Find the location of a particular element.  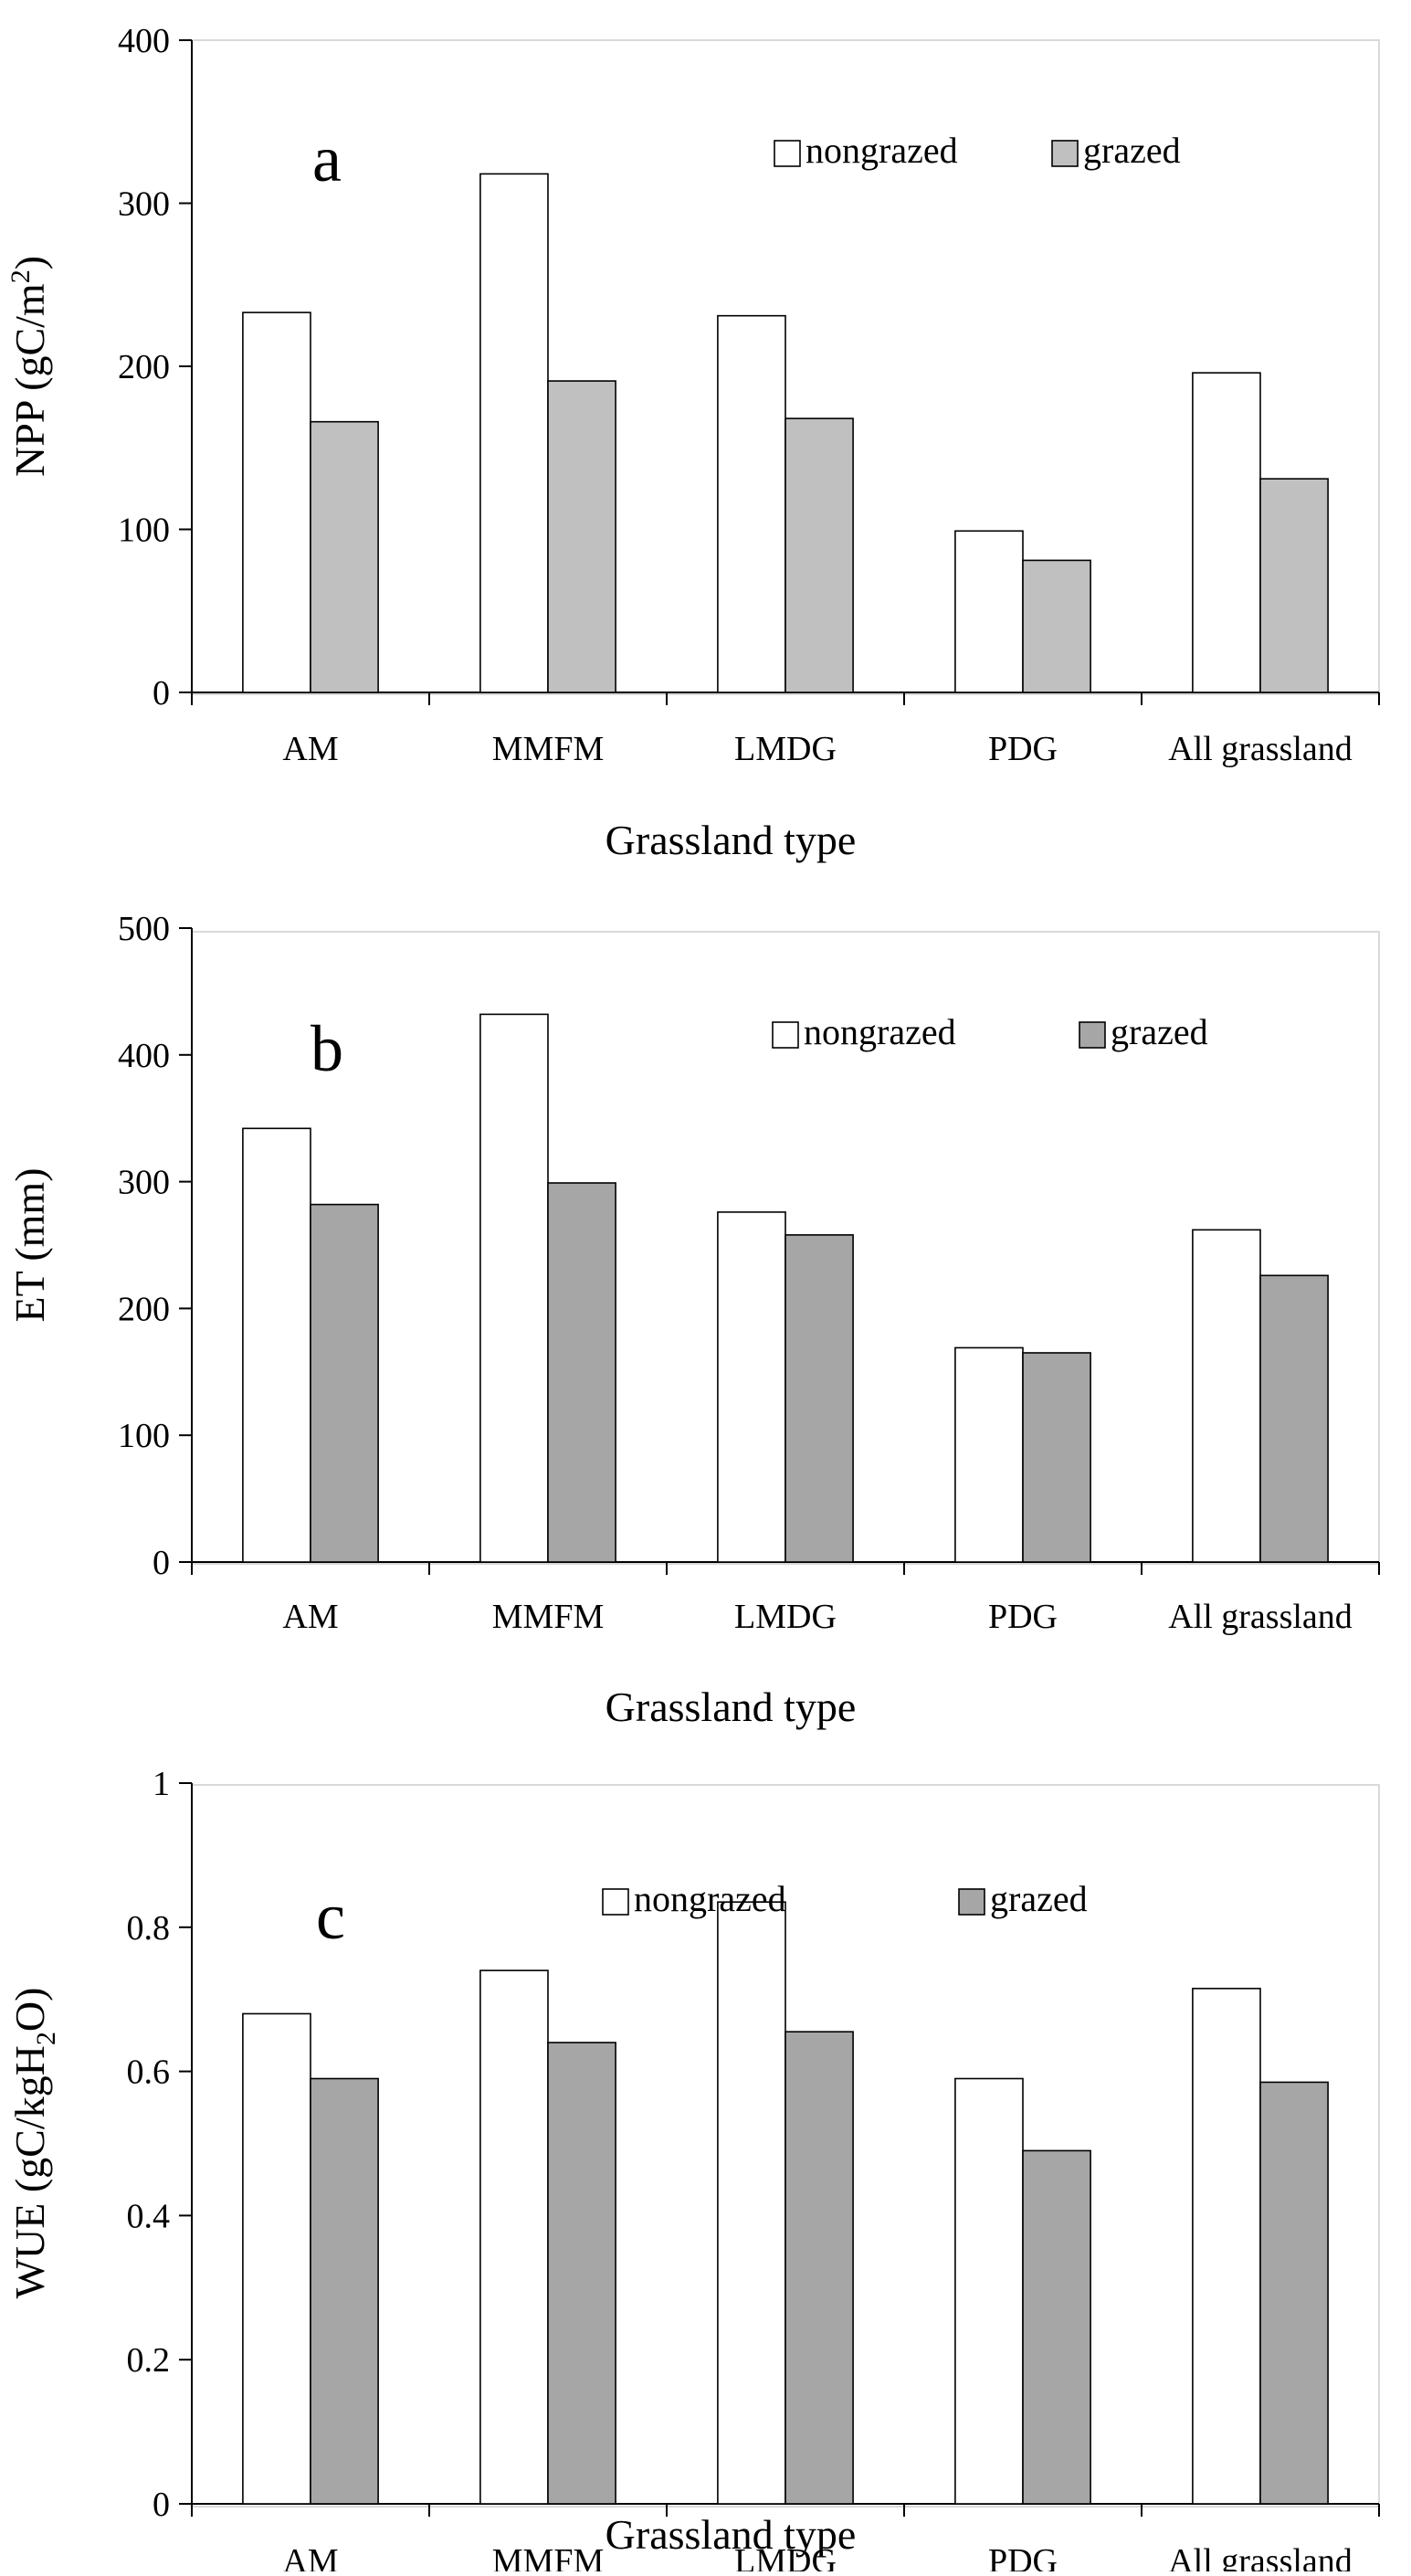

y-tick-label: 0.4 is located at coordinates (149, 2216).